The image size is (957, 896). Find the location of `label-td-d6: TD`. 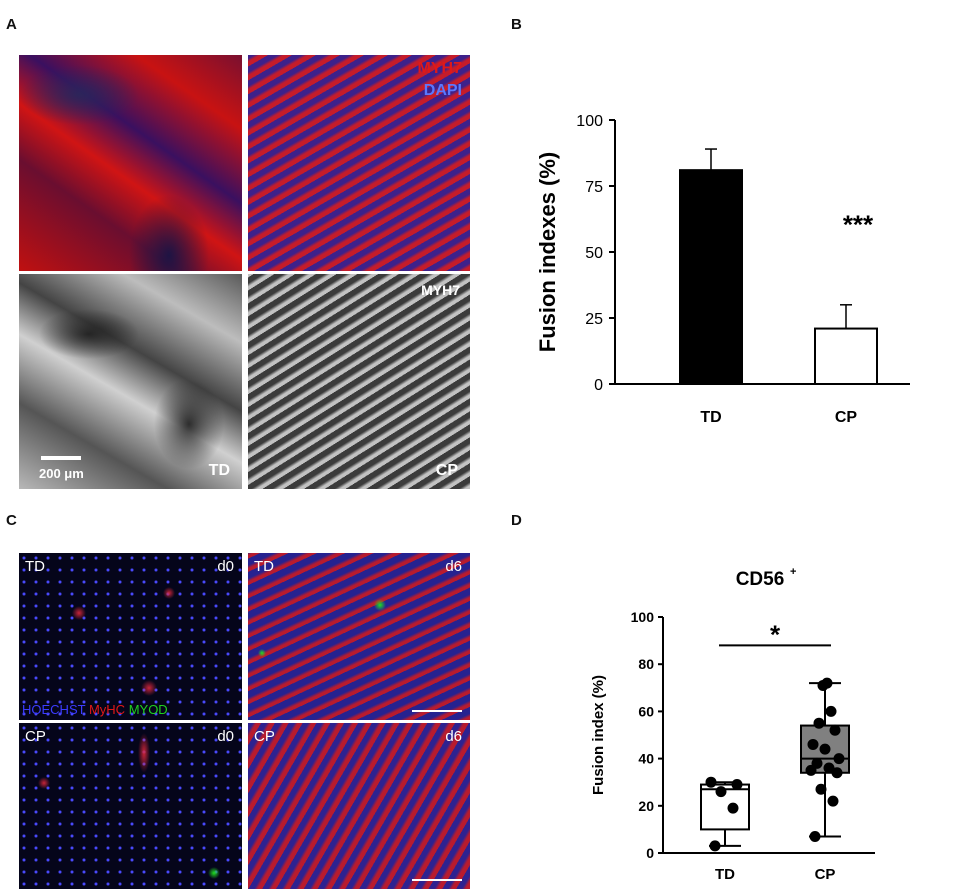

label-td-d6: TD is located at coordinates (264, 566).